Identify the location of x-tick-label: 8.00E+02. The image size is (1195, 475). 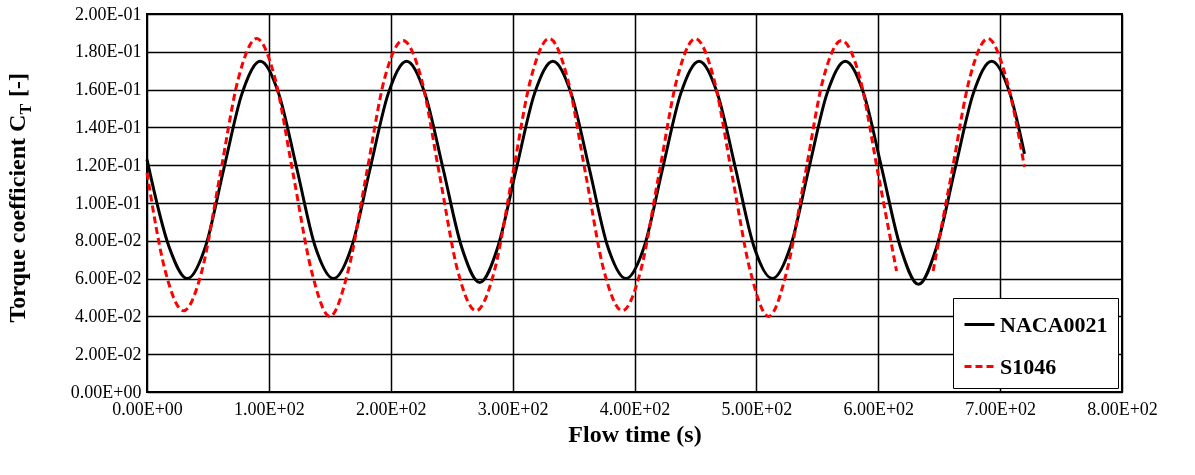
(1122, 408).